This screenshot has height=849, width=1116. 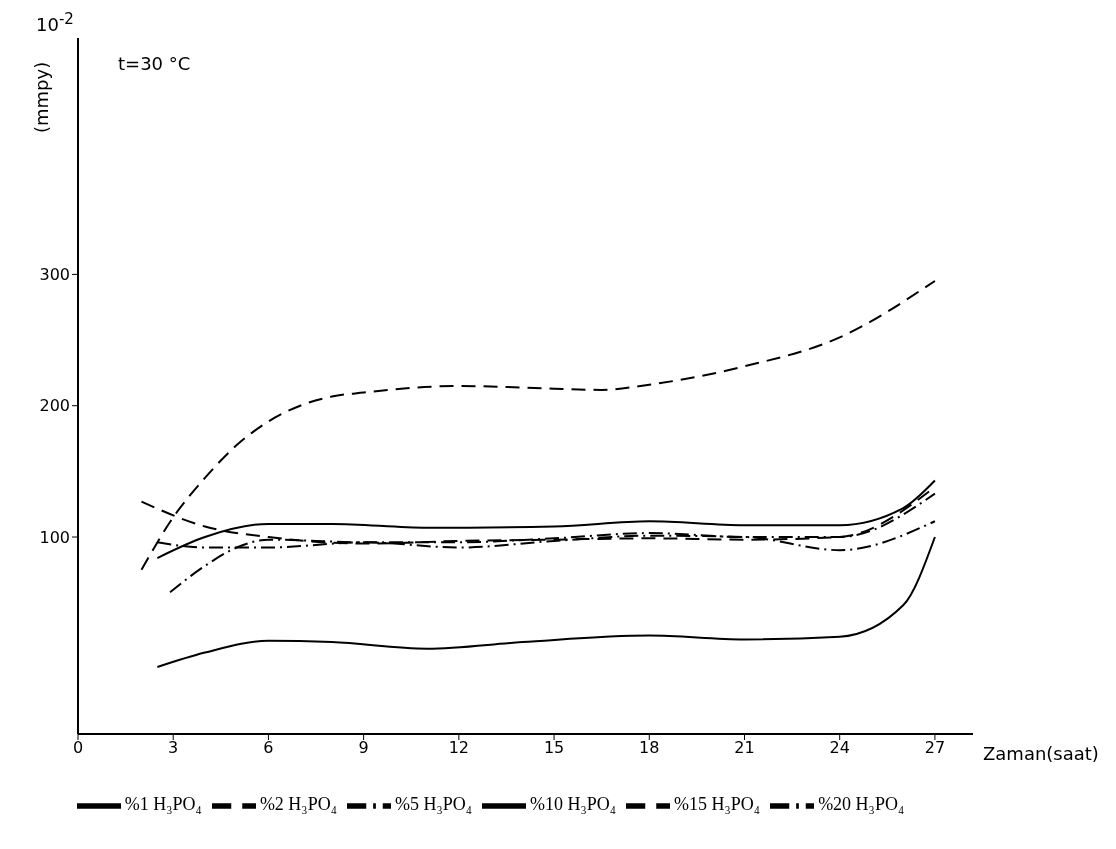 What do you see at coordinates (154, 63) in the screenshot?
I see `annotation: t=30 °C` at bounding box center [154, 63].